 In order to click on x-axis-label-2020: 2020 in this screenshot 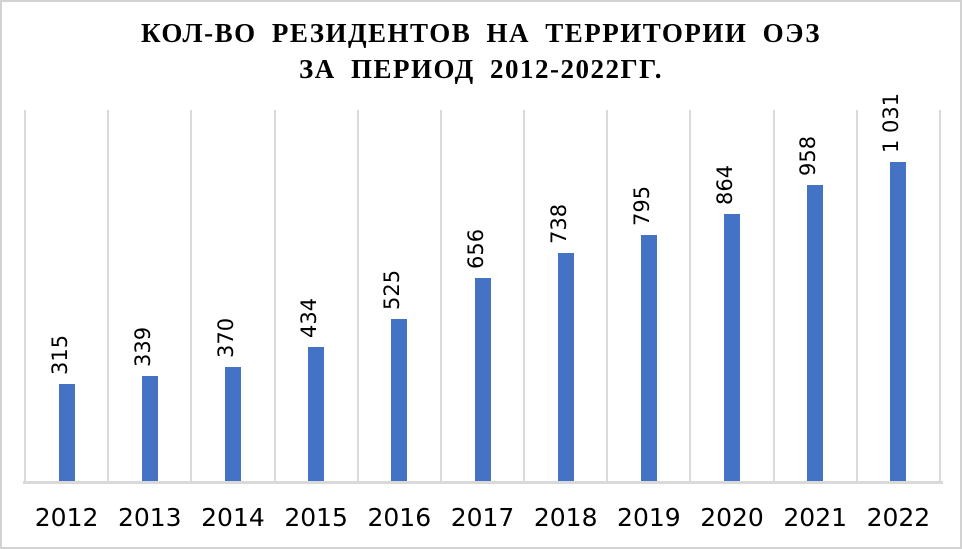, I will do `click(732, 517)`.